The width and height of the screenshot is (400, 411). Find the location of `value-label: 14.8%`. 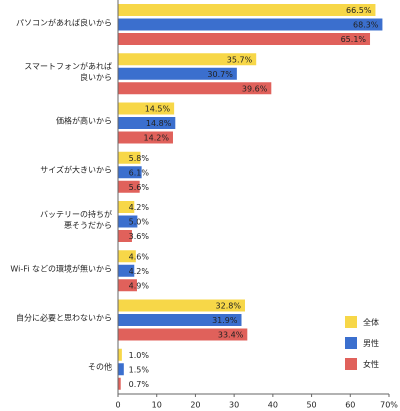

value-label: 14.8% is located at coordinates (159, 123).